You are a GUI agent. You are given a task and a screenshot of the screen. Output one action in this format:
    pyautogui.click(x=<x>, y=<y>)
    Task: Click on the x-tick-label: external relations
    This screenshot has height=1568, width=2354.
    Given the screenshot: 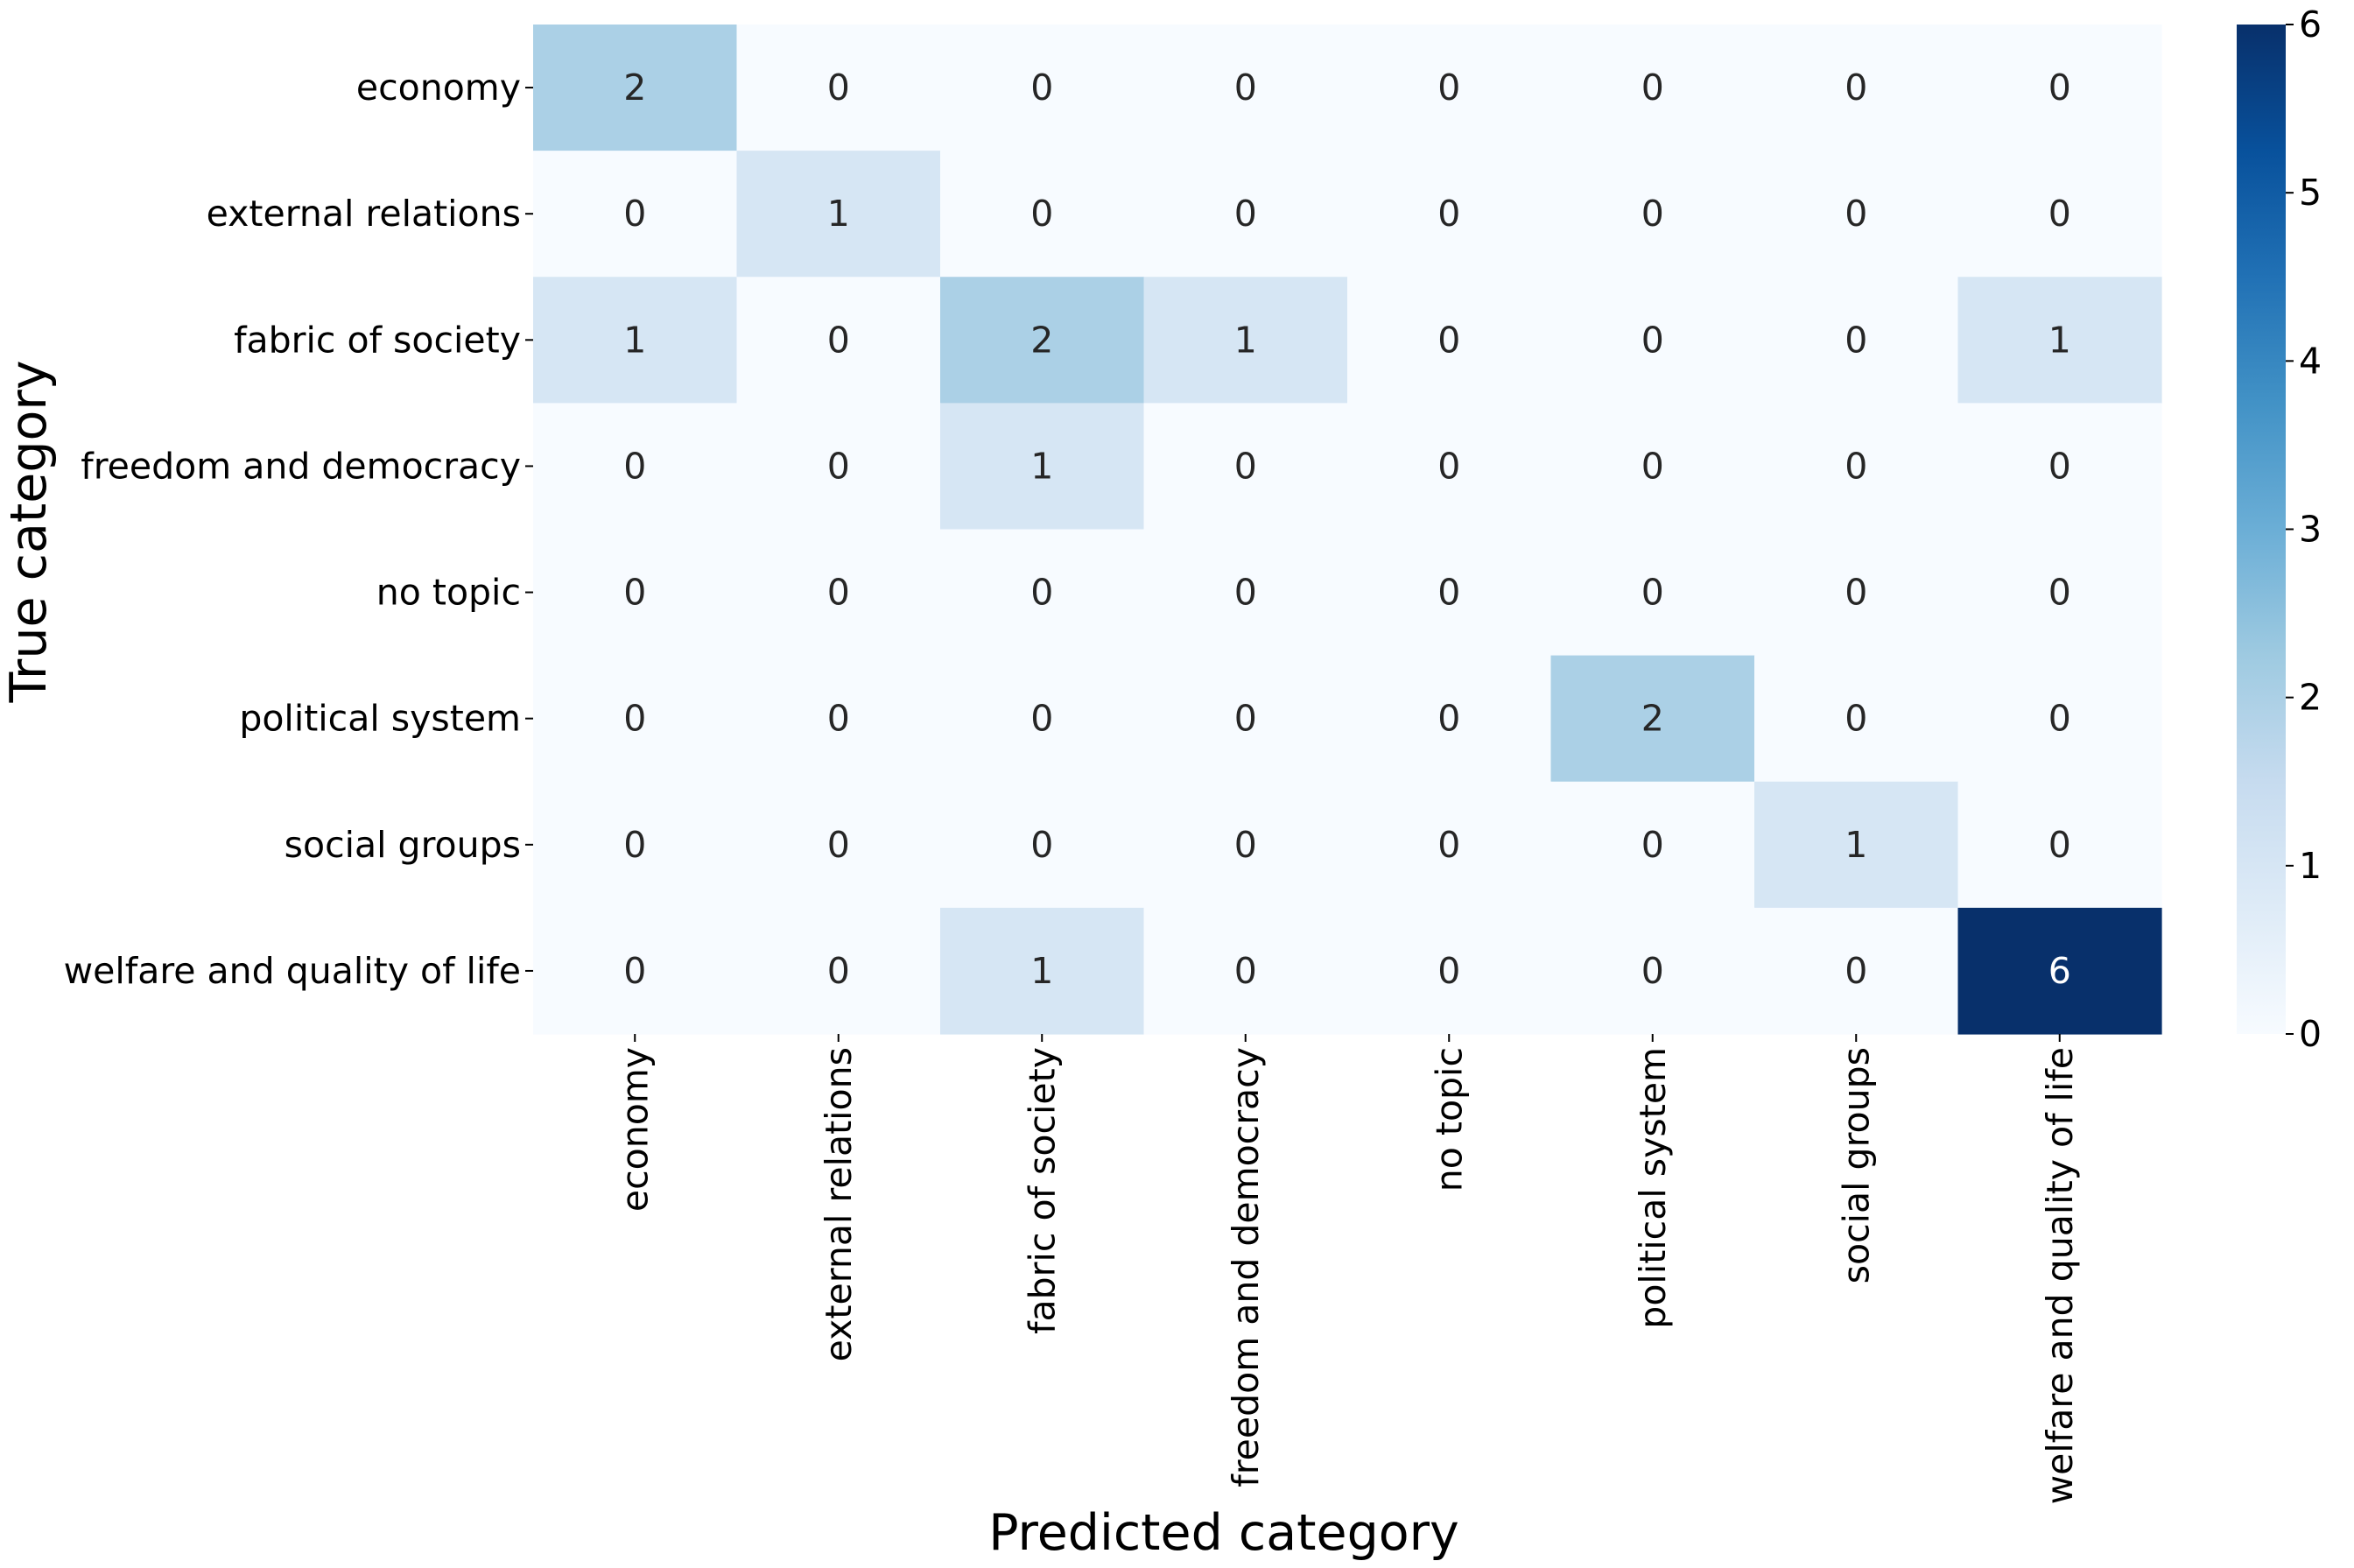 What is the action you would take?
    pyautogui.click(x=839, y=1204)
    